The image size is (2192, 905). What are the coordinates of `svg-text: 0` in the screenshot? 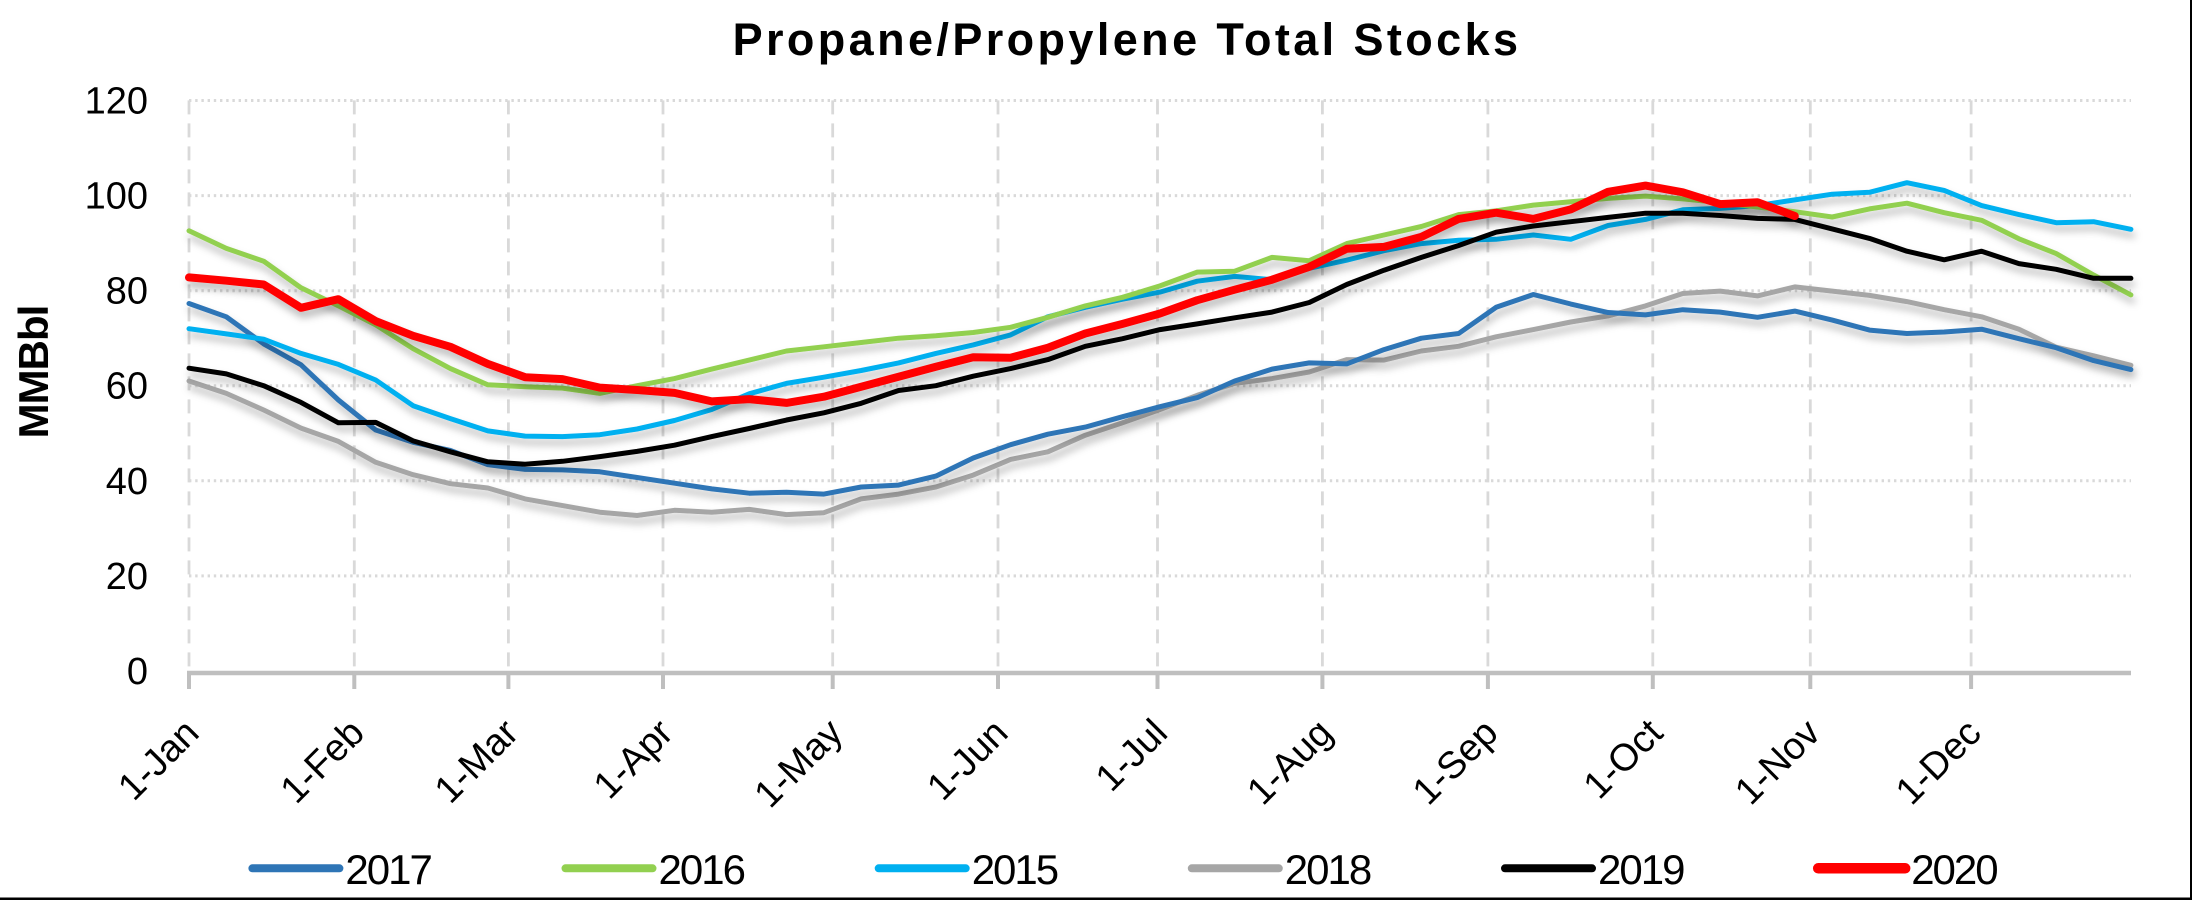 It's located at (137, 672).